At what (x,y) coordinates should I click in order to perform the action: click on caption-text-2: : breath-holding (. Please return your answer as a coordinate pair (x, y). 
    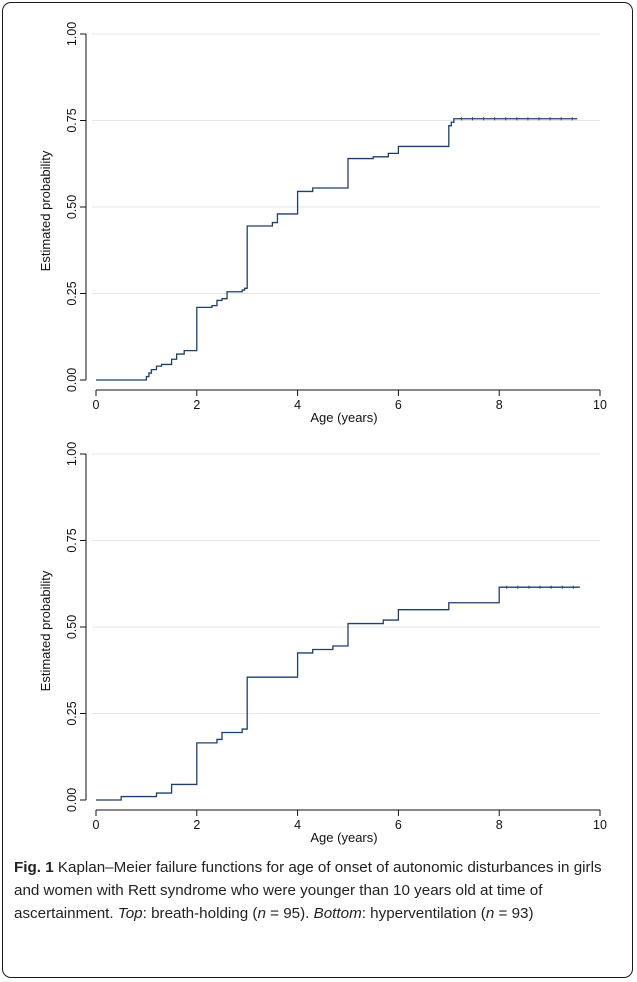
    Looking at the image, I should click on (200, 913).